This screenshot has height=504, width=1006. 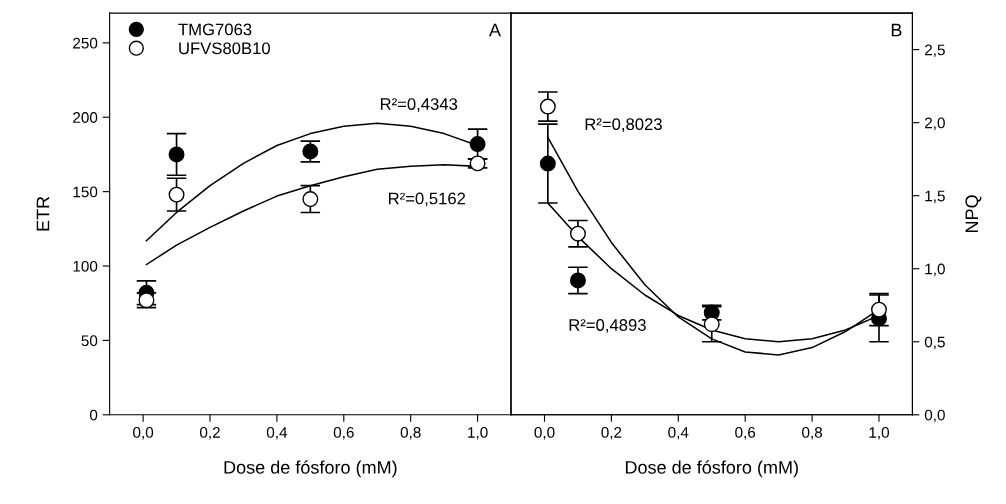 I want to click on y2-tick-label: 2,0, so click(x=935, y=124).